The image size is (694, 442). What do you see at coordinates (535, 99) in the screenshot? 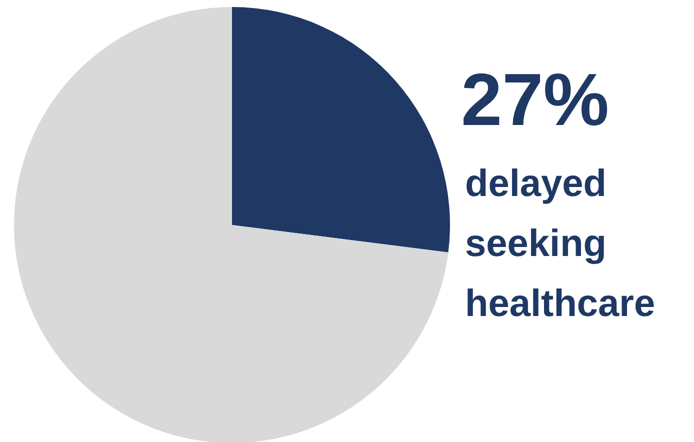
I see `data-label: 27%` at bounding box center [535, 99].